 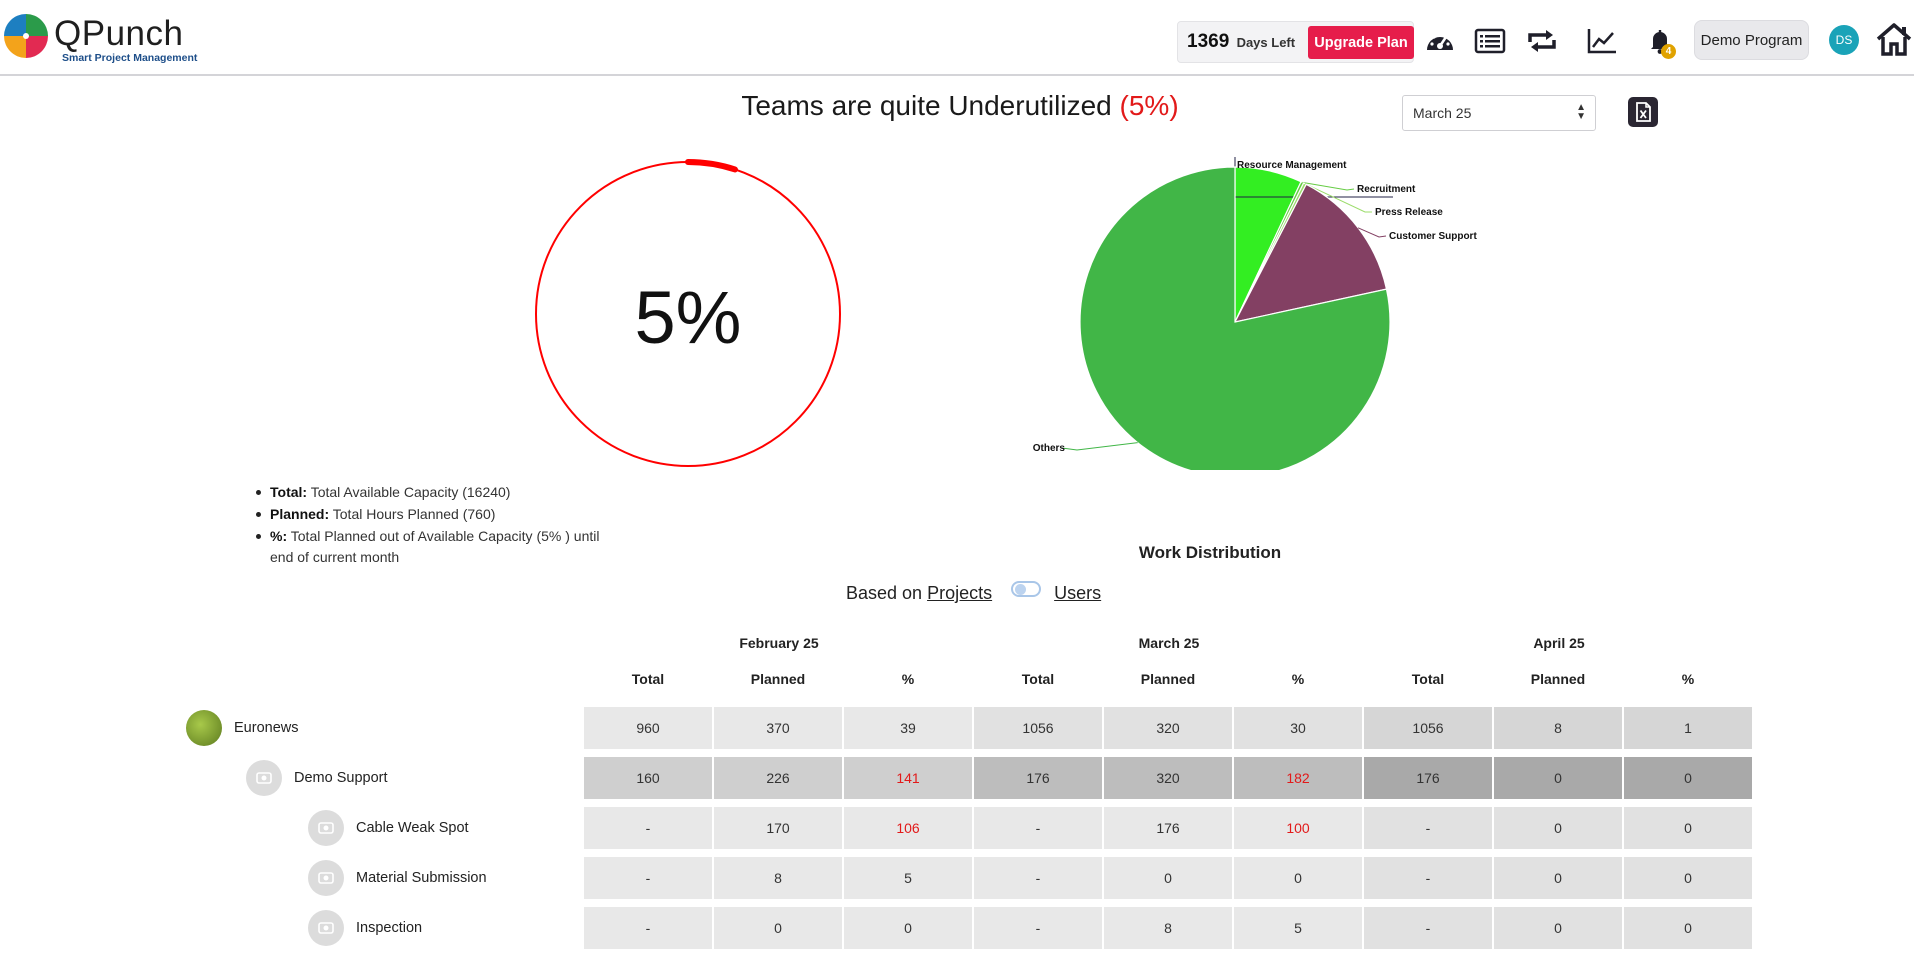 I want to click on legend-total: Total: Total Available Capacity (16240), so click(x=432, y=492).